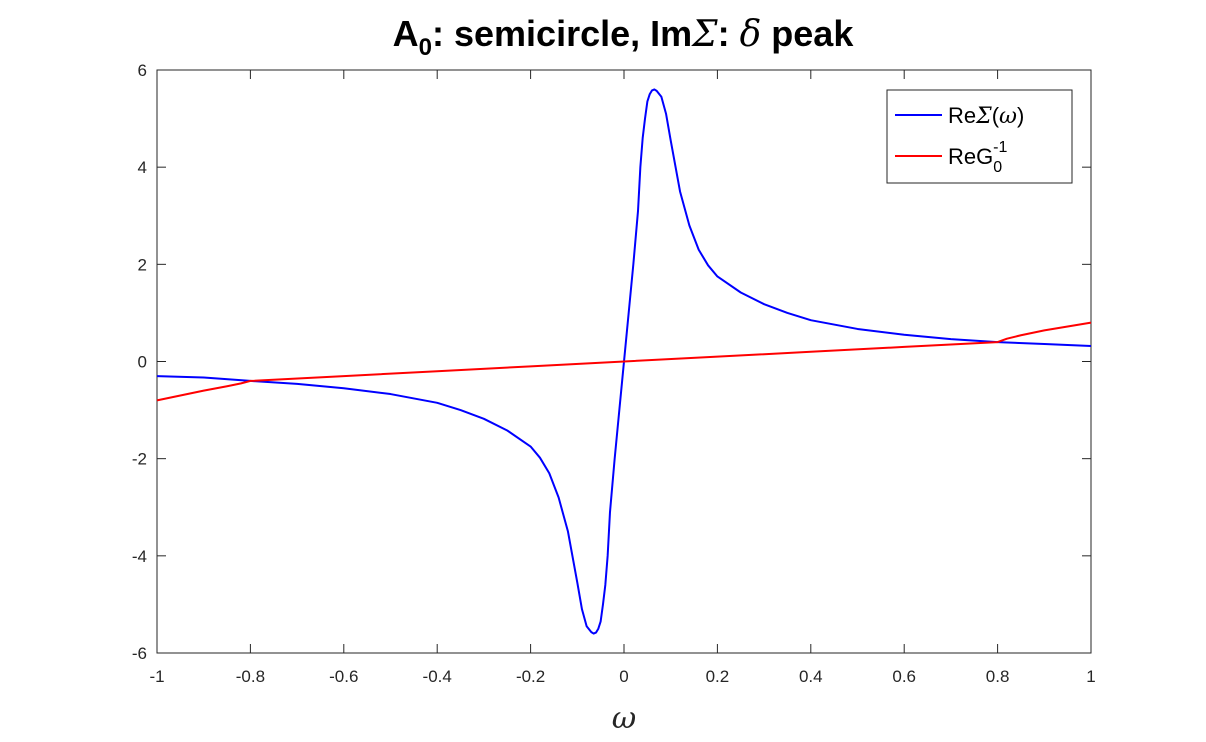  What do you see at coordinates (970, 156) in the screenshot?
I see `legend-reg-text: ReG` at bounding box center [970, 156].